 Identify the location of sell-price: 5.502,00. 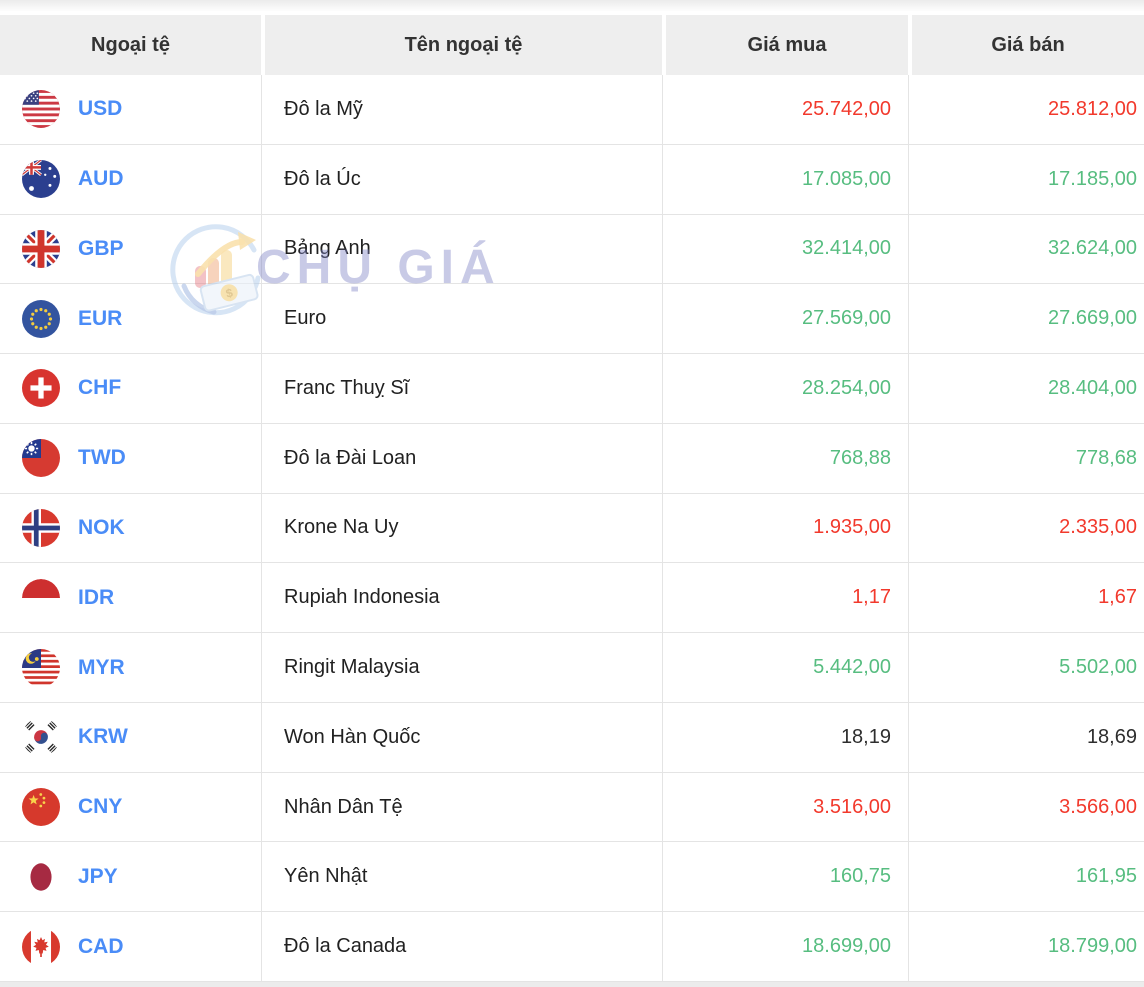
(1026, 667).